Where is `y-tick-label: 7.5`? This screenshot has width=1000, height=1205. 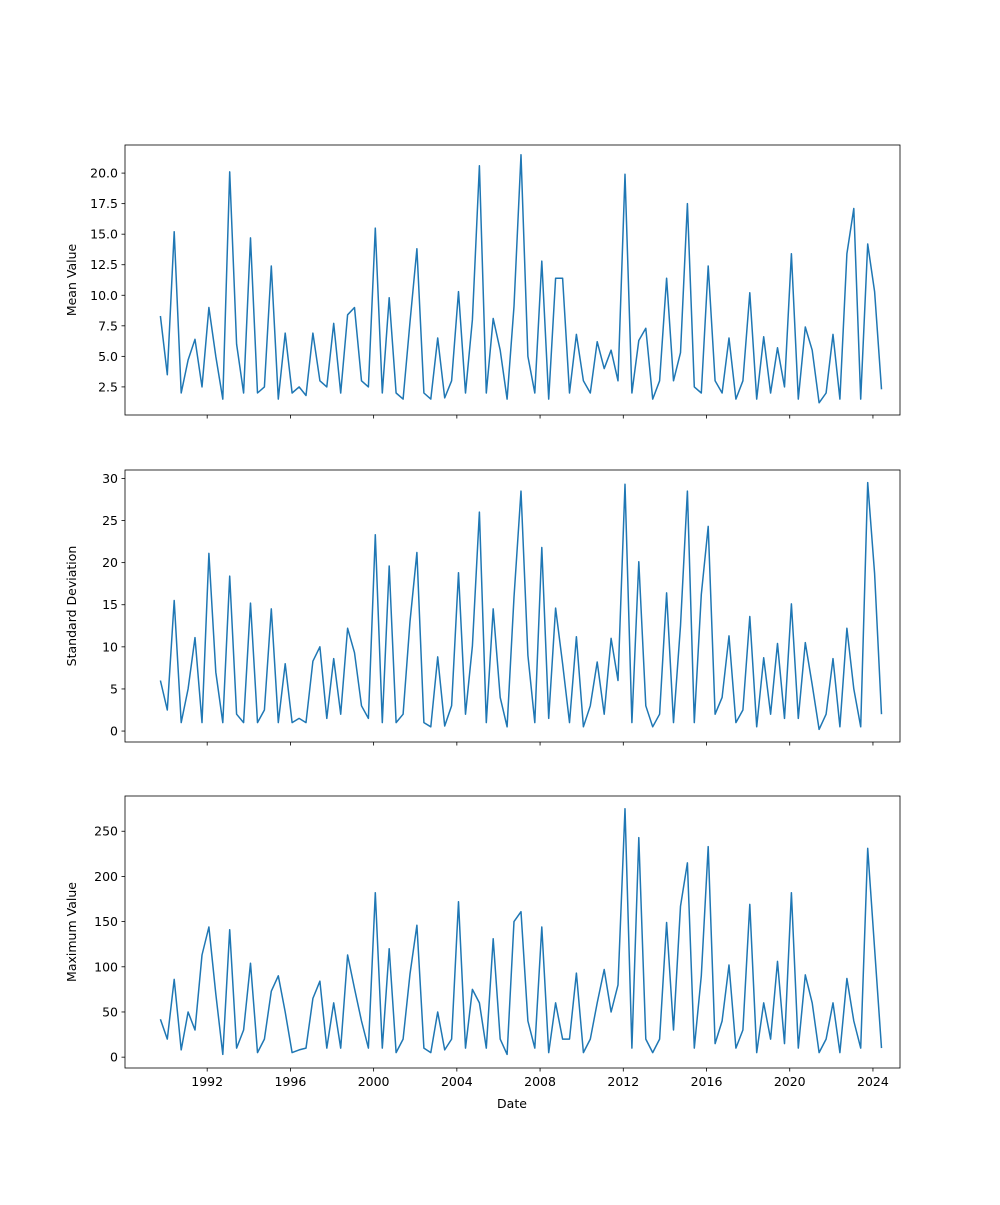
y-tick-label: 7.5 is located at coordinates (108, 325).